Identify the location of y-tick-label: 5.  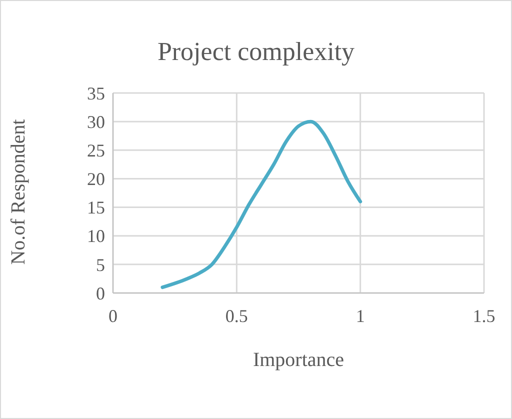
(100, 264).